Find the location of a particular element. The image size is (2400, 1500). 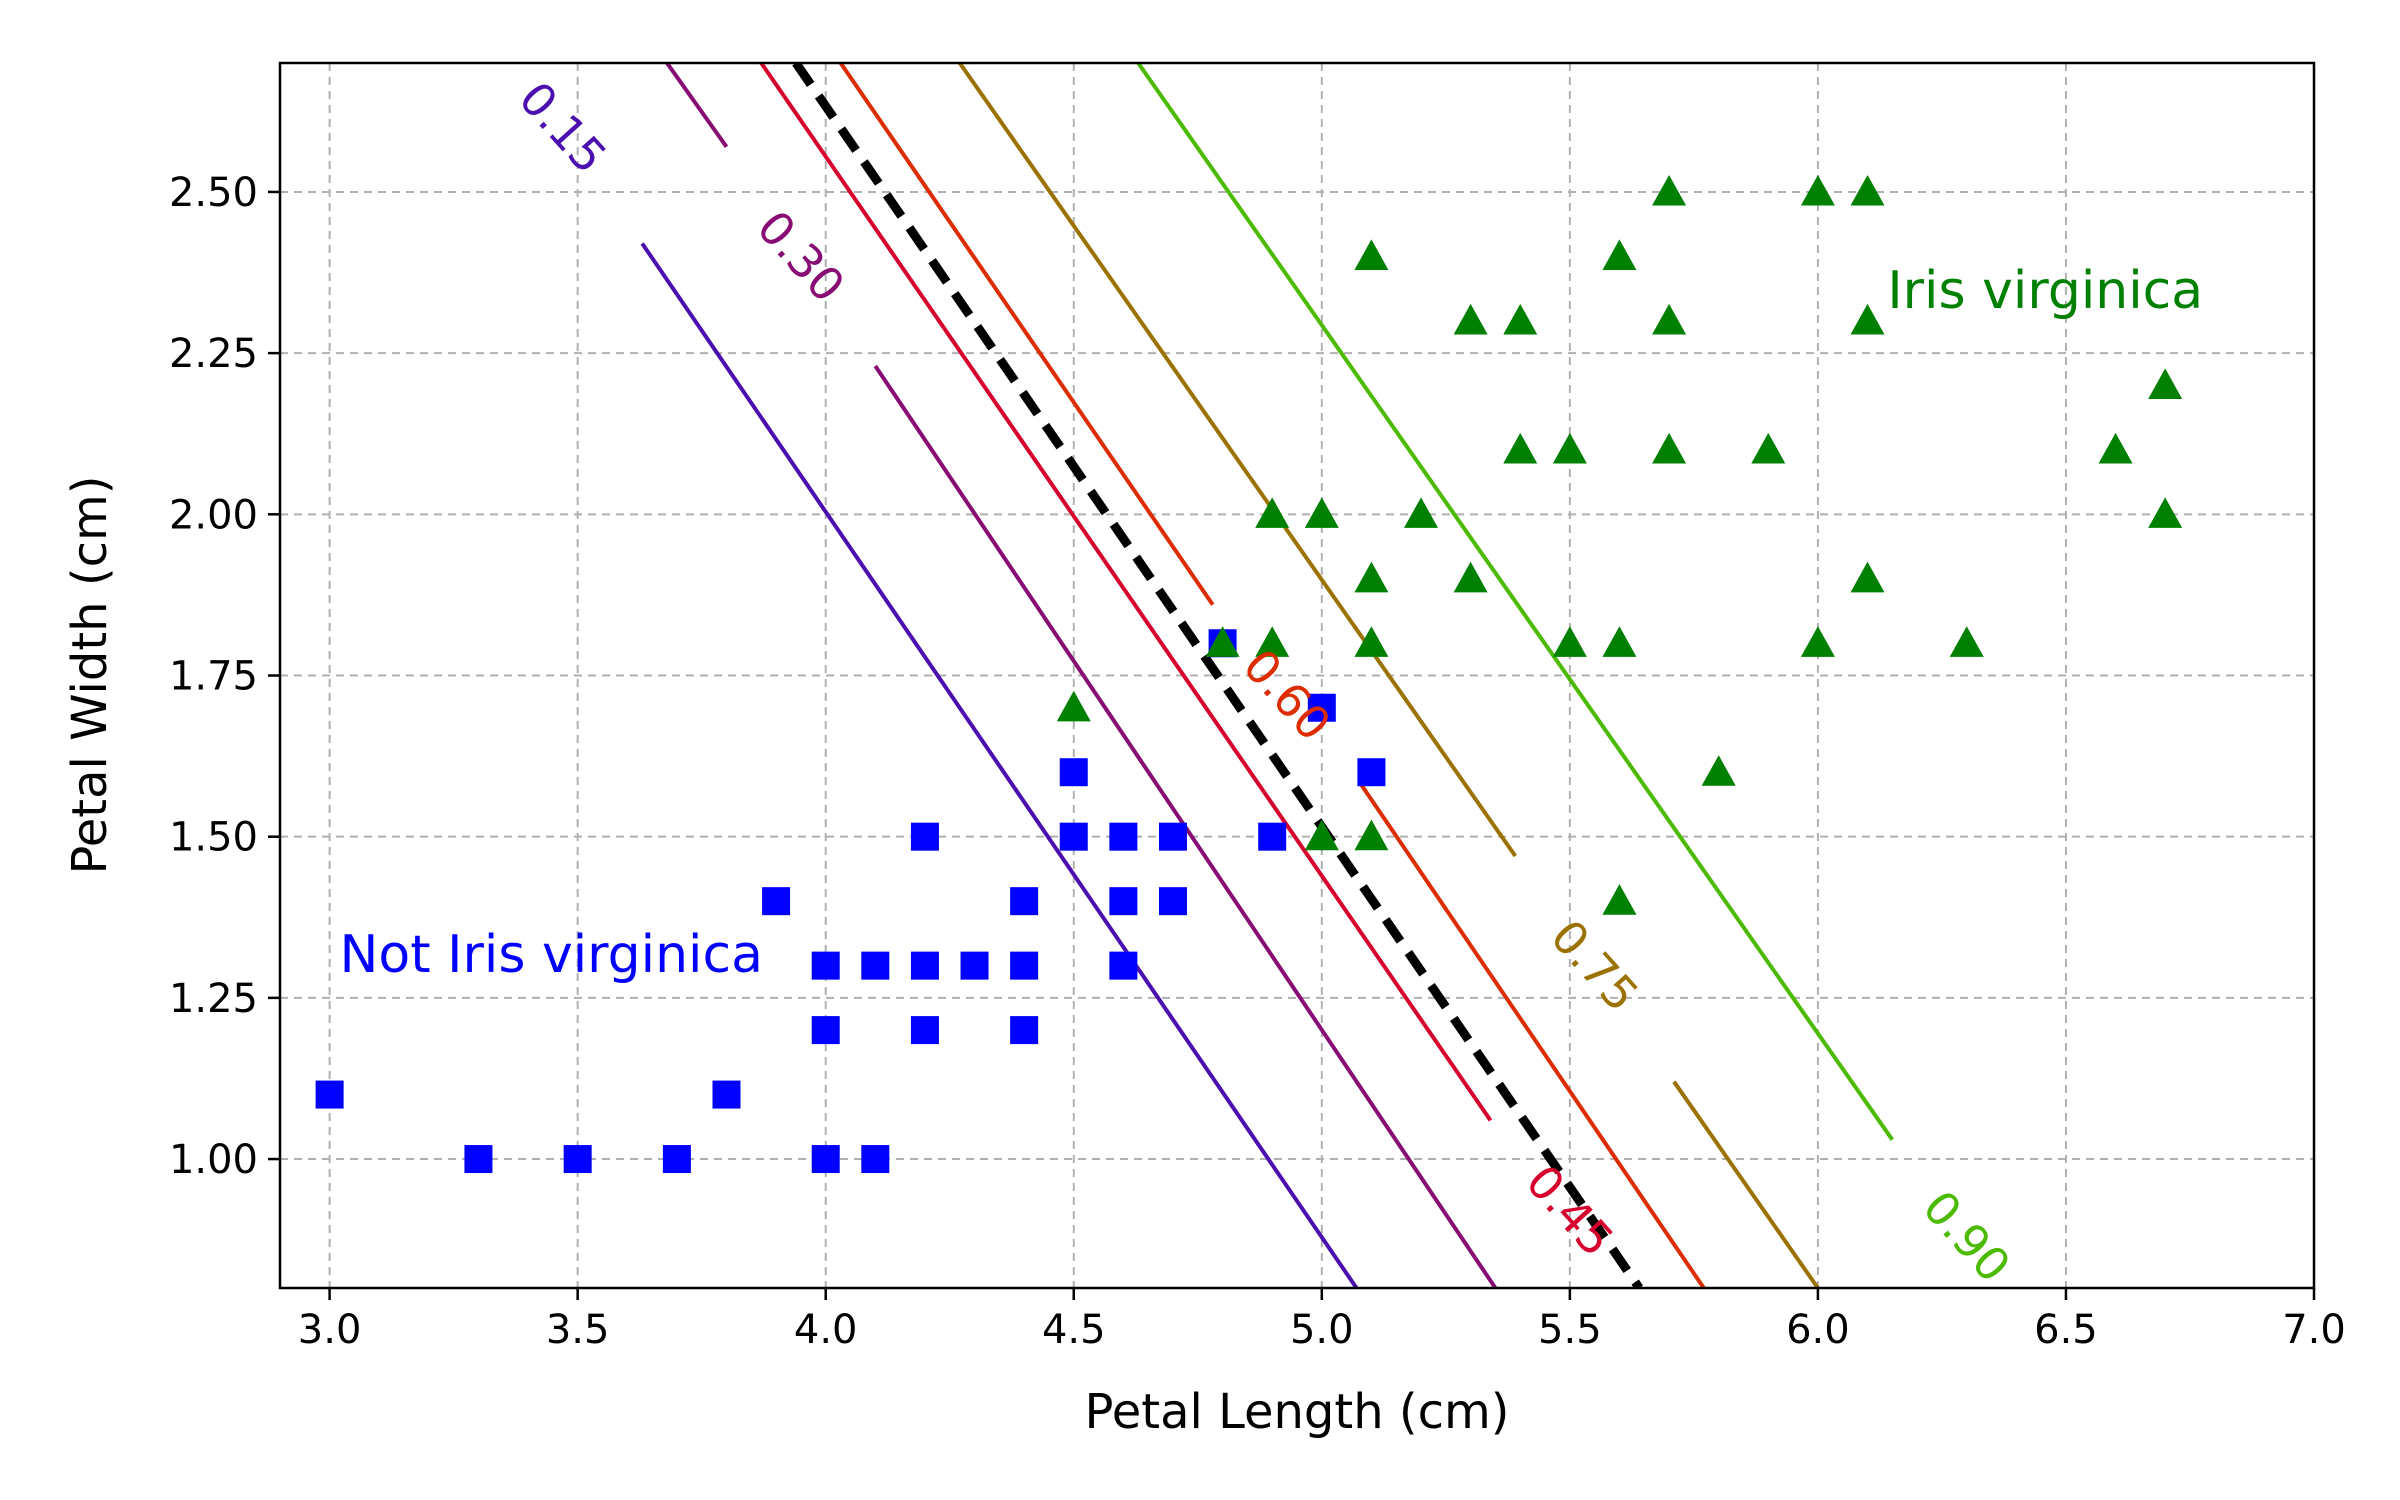

x-tick-label: 4.0 is located at coordinates (826, 1330).